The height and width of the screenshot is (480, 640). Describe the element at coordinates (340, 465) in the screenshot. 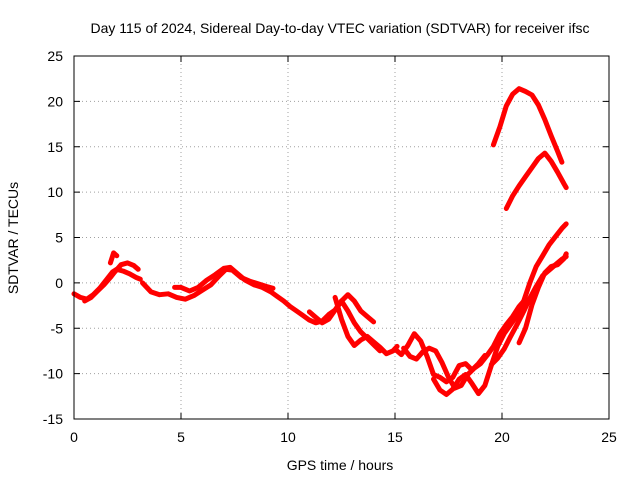

I see `x-axis-label: GPS time / hours` at that location.